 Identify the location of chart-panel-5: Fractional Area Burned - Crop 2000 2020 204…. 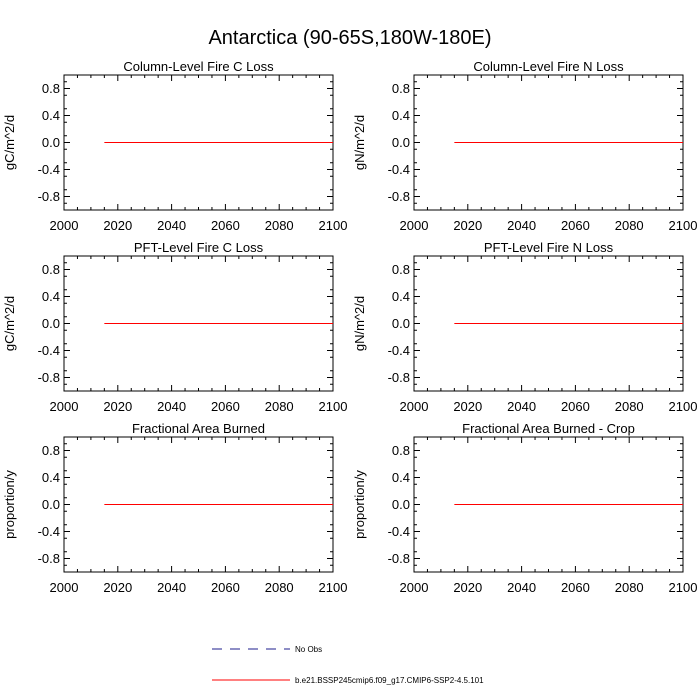
(524, 508).